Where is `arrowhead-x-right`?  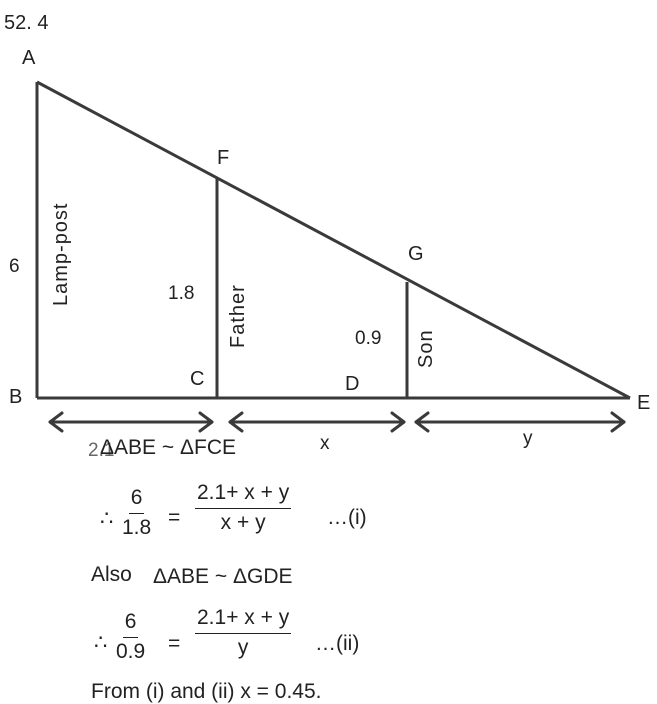 arrowhead-x-right is located at coordinates (398, 422).